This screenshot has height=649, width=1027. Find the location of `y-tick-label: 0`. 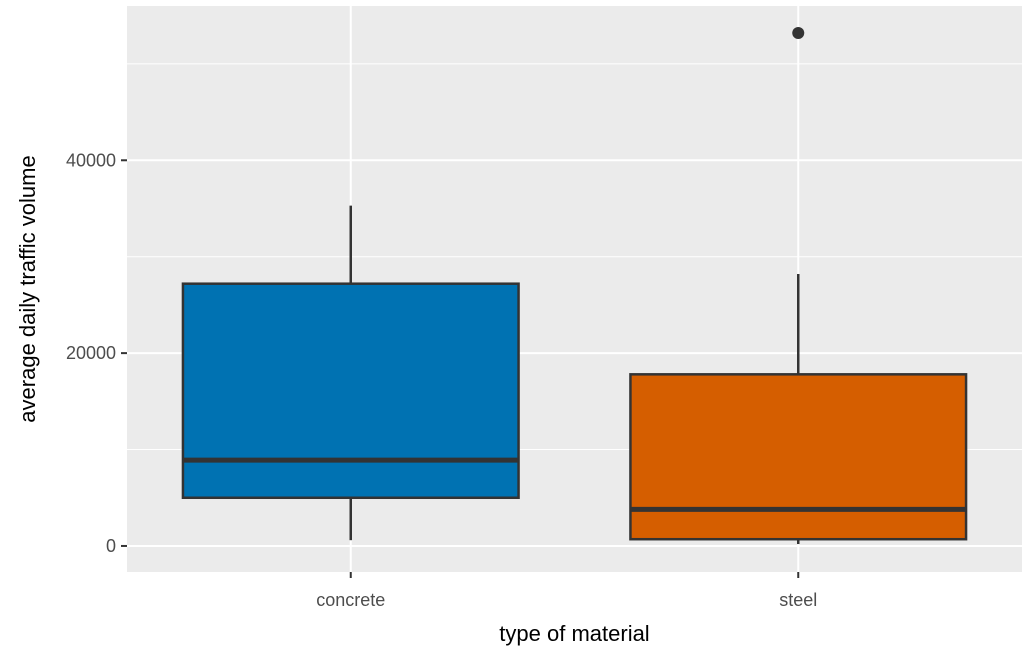

y-tick-label: 0 is located at coordinates (111, 546).